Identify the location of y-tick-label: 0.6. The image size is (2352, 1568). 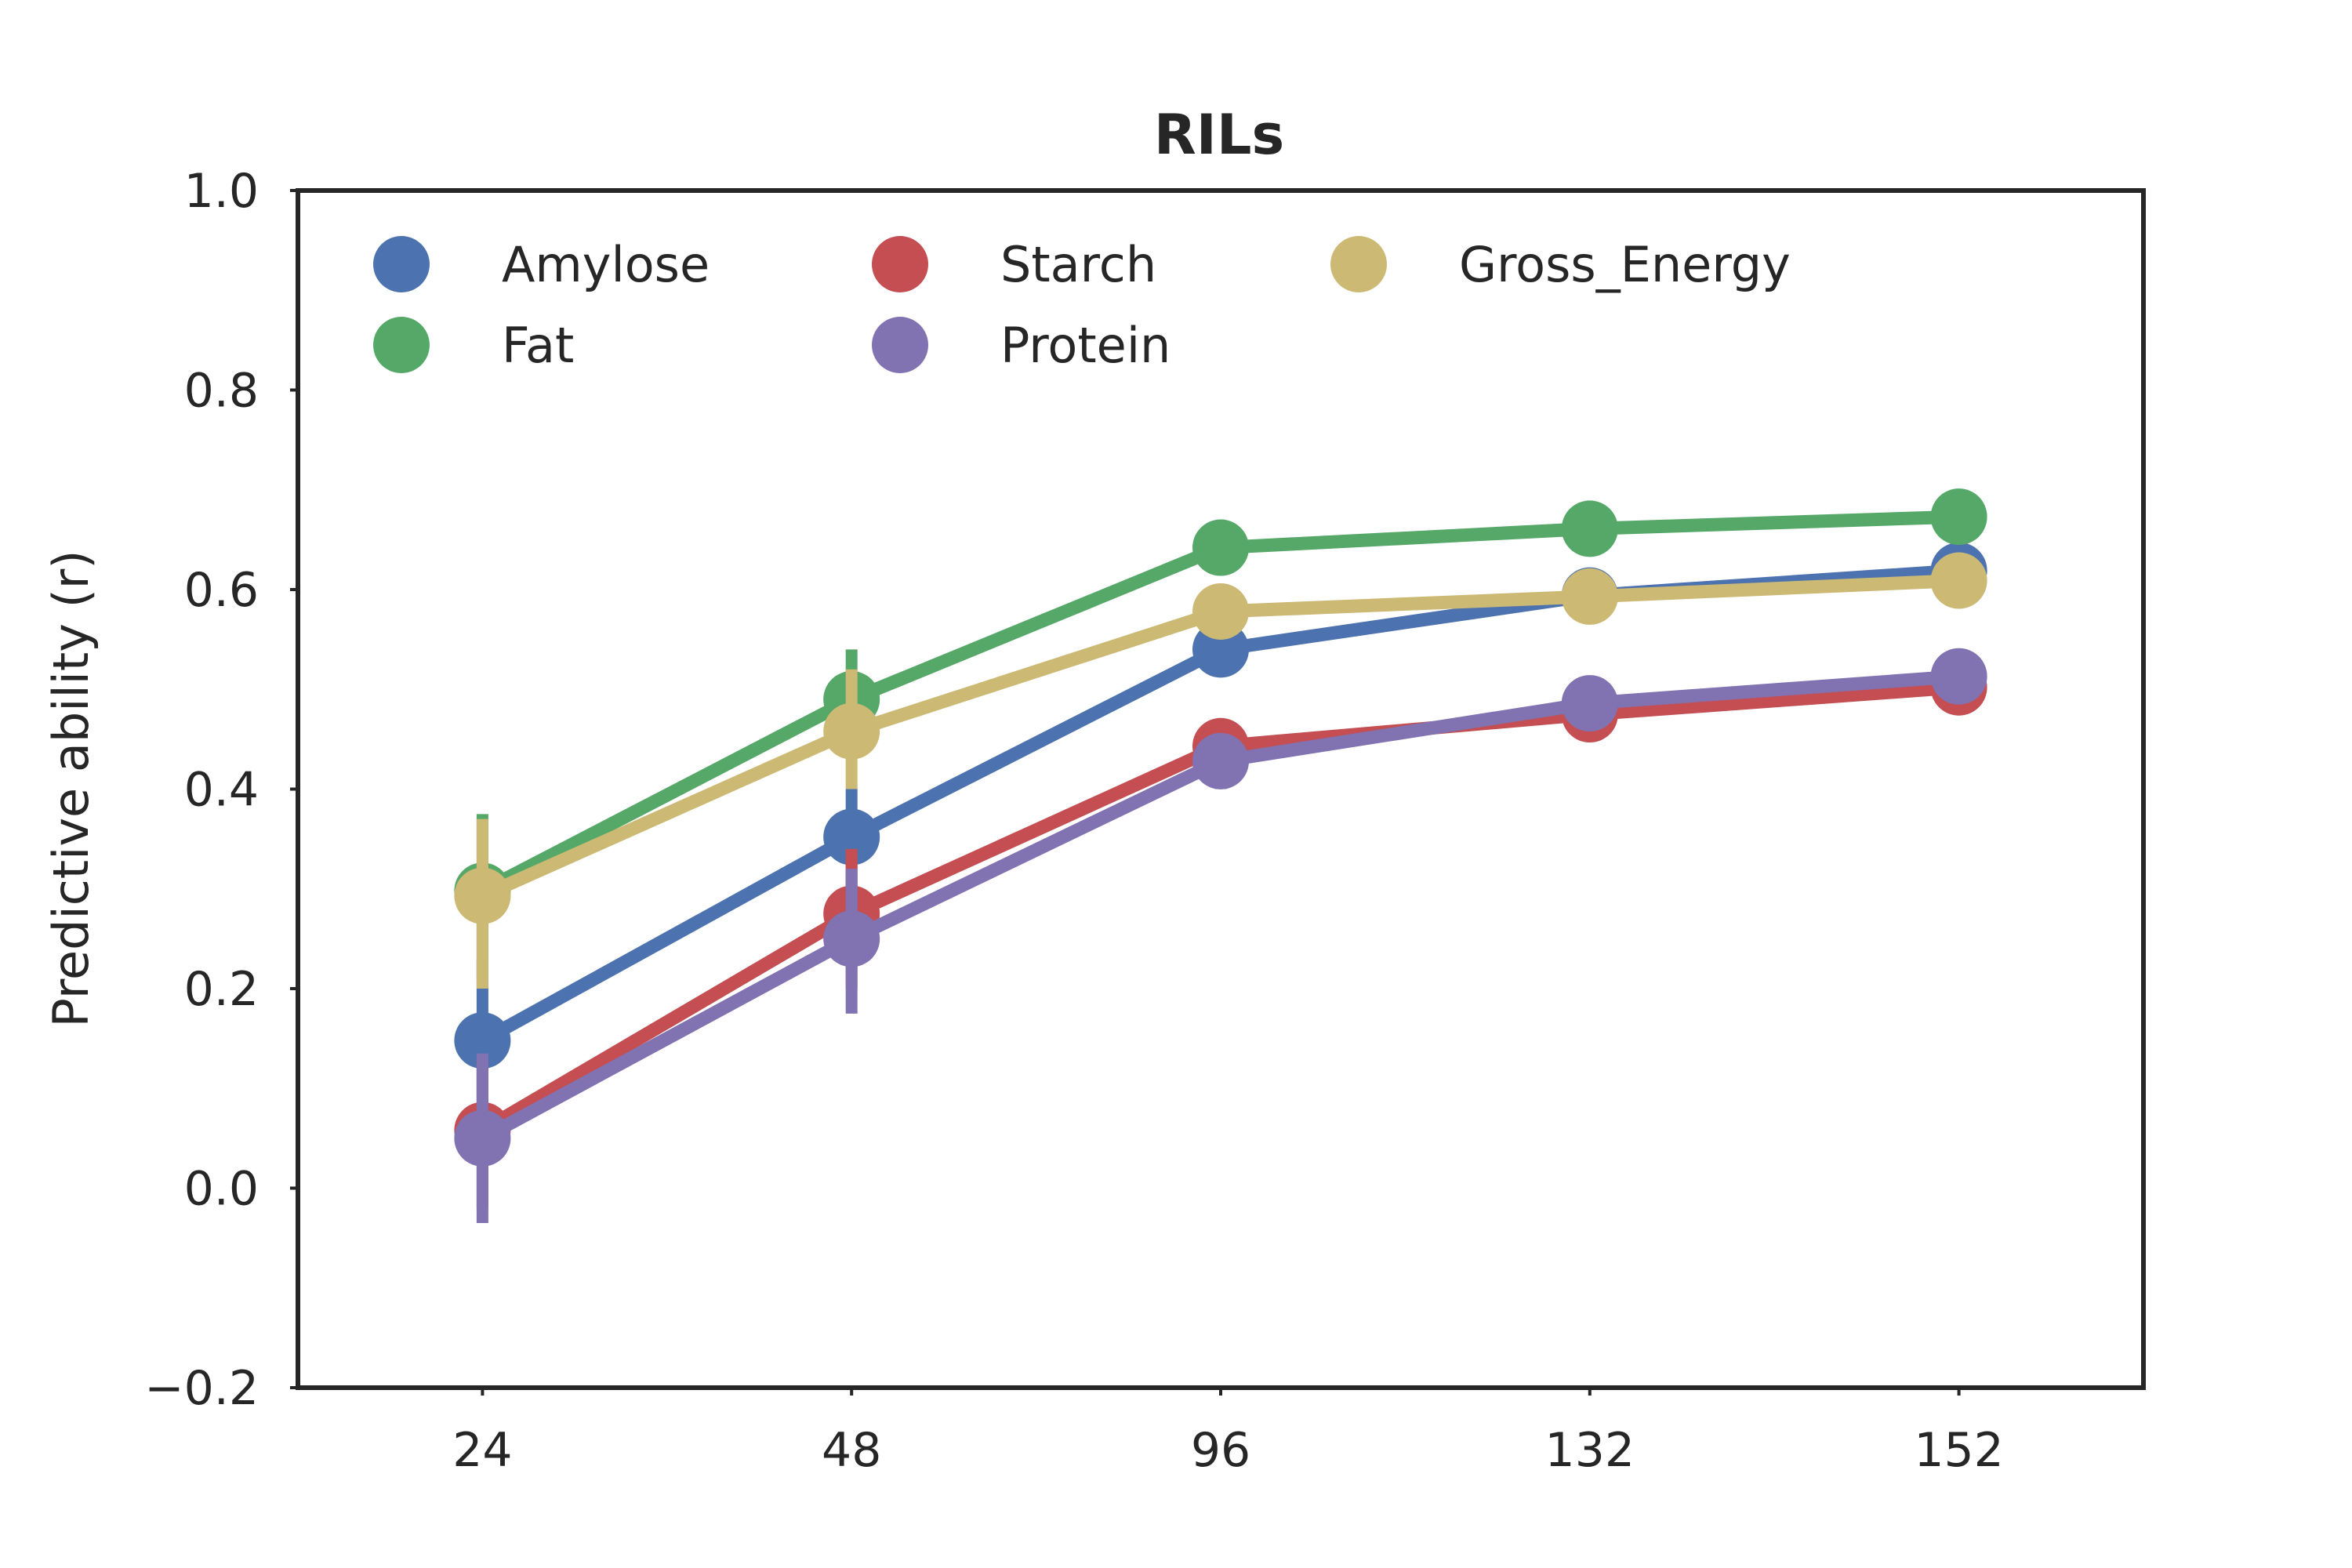
(221, 590).